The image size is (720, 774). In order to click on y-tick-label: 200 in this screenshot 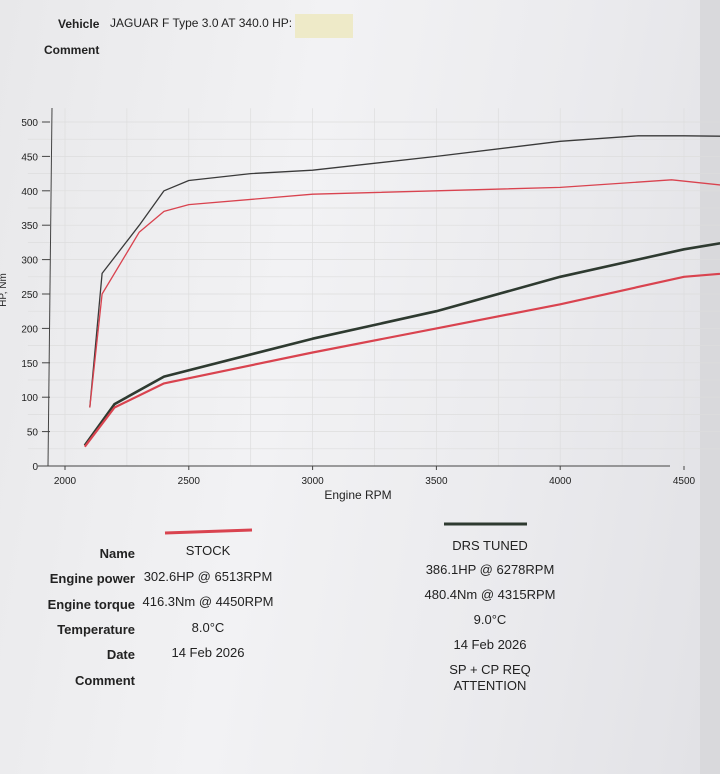, I will do `click(29, 329)`.